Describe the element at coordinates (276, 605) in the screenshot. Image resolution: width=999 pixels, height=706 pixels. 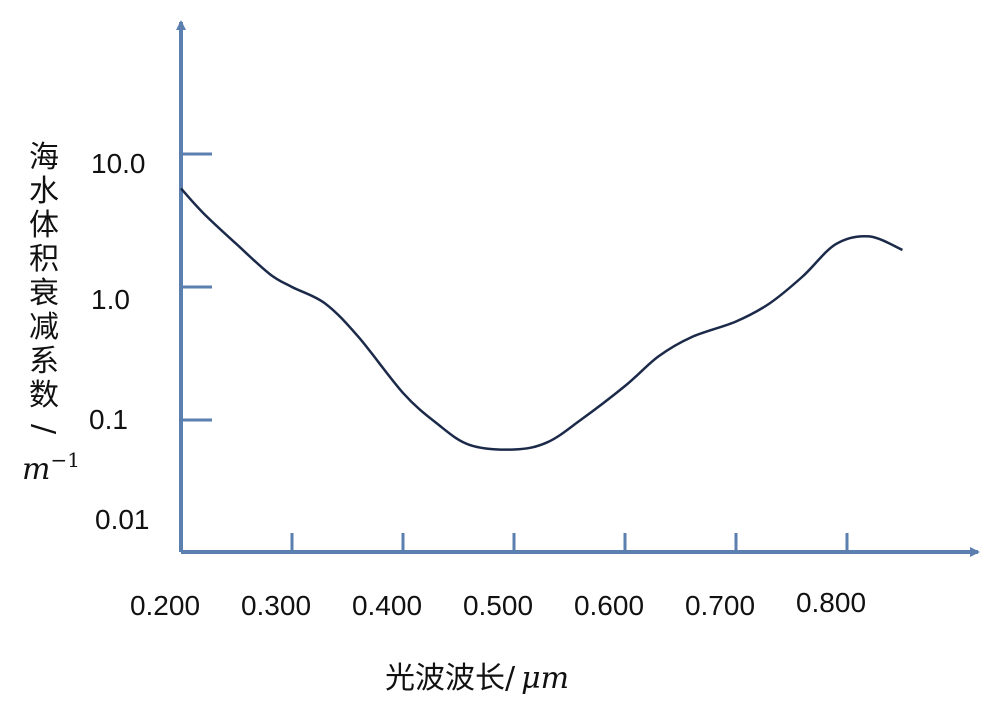
I see `x-tick-label: 0.300` at that location.